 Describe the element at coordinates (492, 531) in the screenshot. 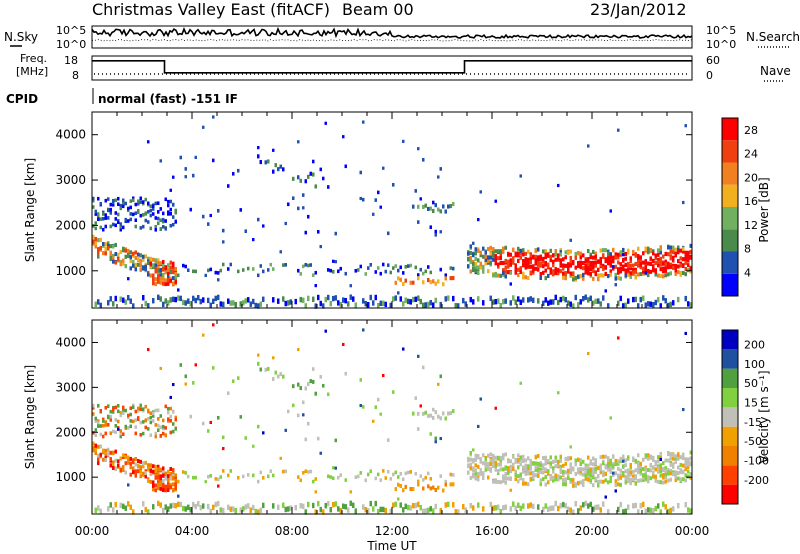

I see `x-tick-label: 16:00` at that location.